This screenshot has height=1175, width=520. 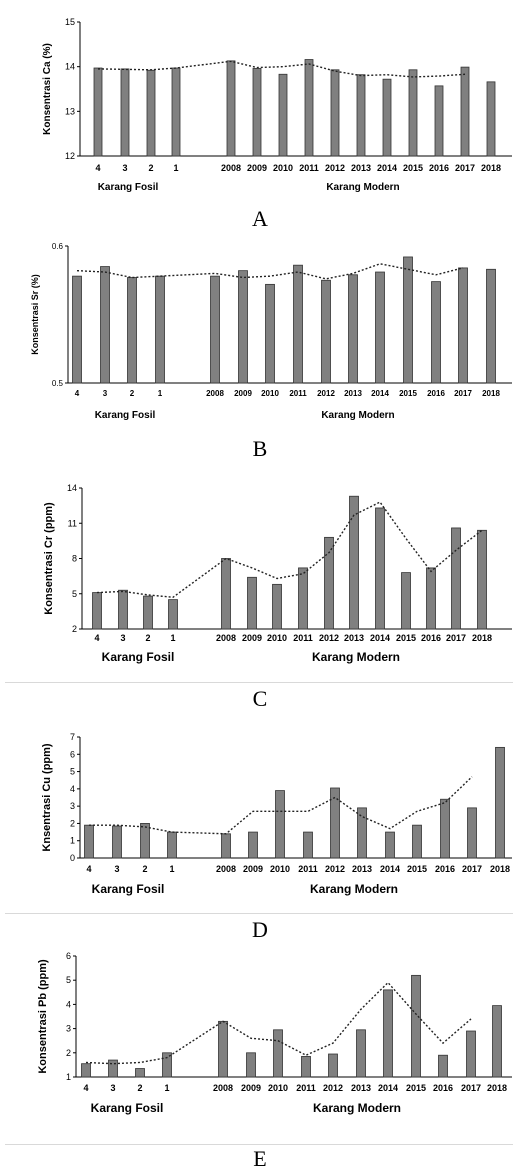 What do you see at coordinates (43, 1016) in the screenshot?
I see `y-axis-label: Konsentrasi Pb (ppm)` at bounding box center [43, 1016].